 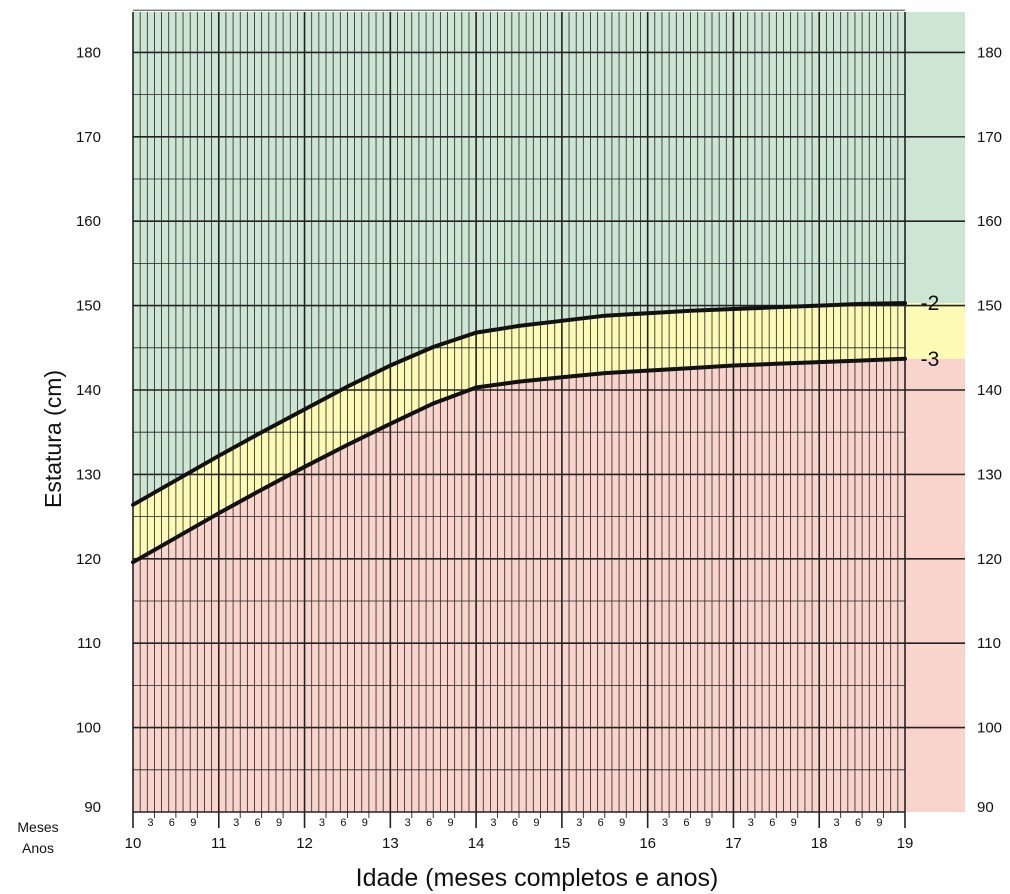 I want to click on y-tick-label-left: 180, so click(x=88, y=52).